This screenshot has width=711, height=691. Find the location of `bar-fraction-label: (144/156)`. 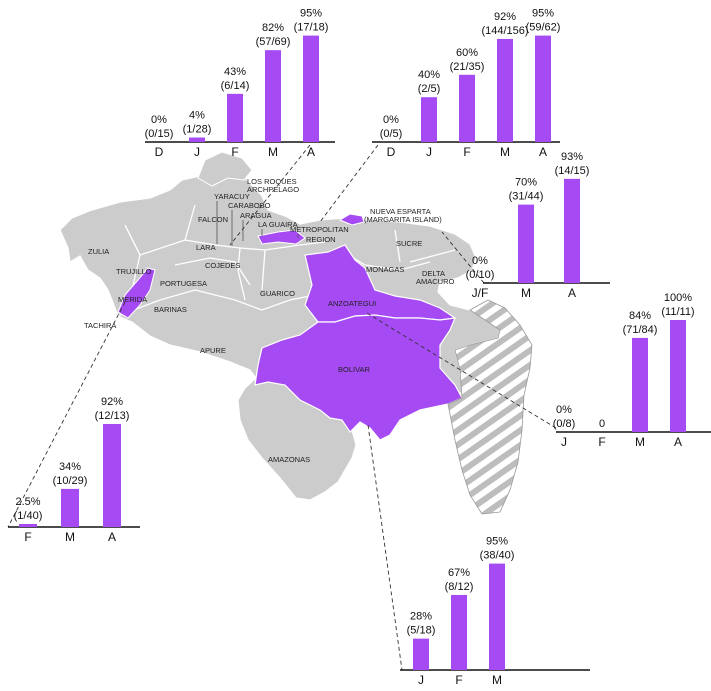

bar-fraction-label: (144/156) is located at coordinates (504, 31).